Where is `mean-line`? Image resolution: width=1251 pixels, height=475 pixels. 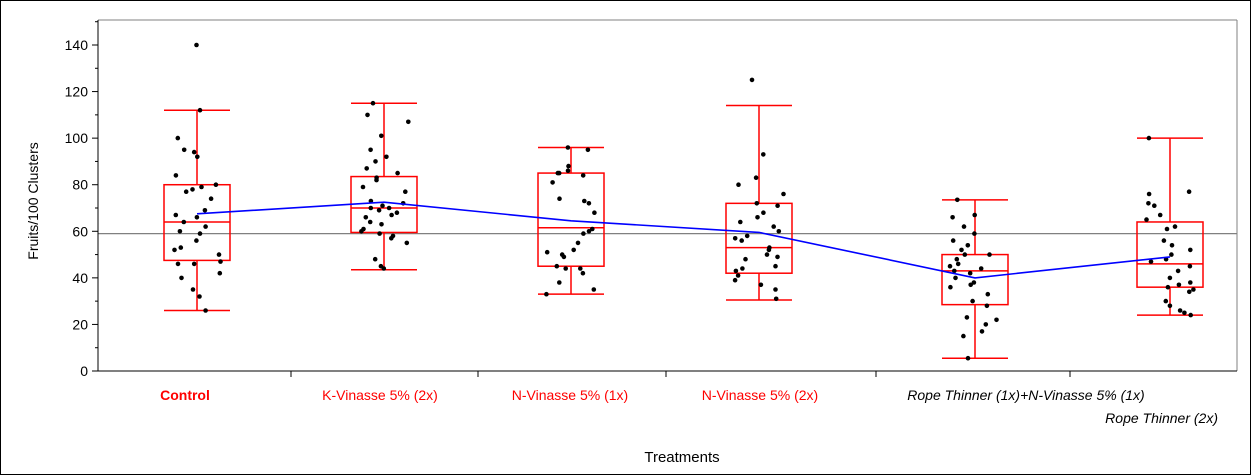
mean-line is located at coordinates (683, 240).